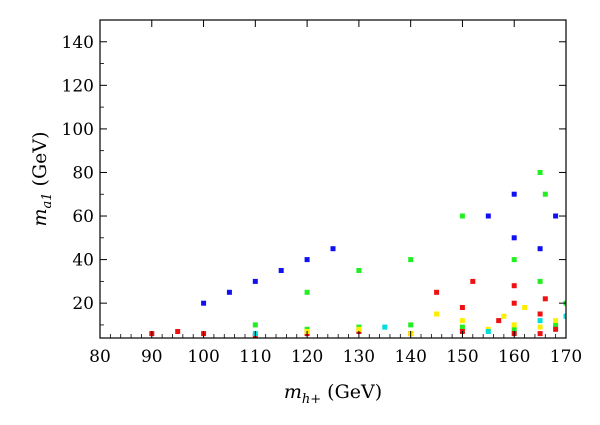 Image resolution: width=600 pixels, height=425 pixels. What do you see at coordinates (78, 130) in the screenshot?
I see `y-tick-label-100: 100` at bounding box center [78, 130].